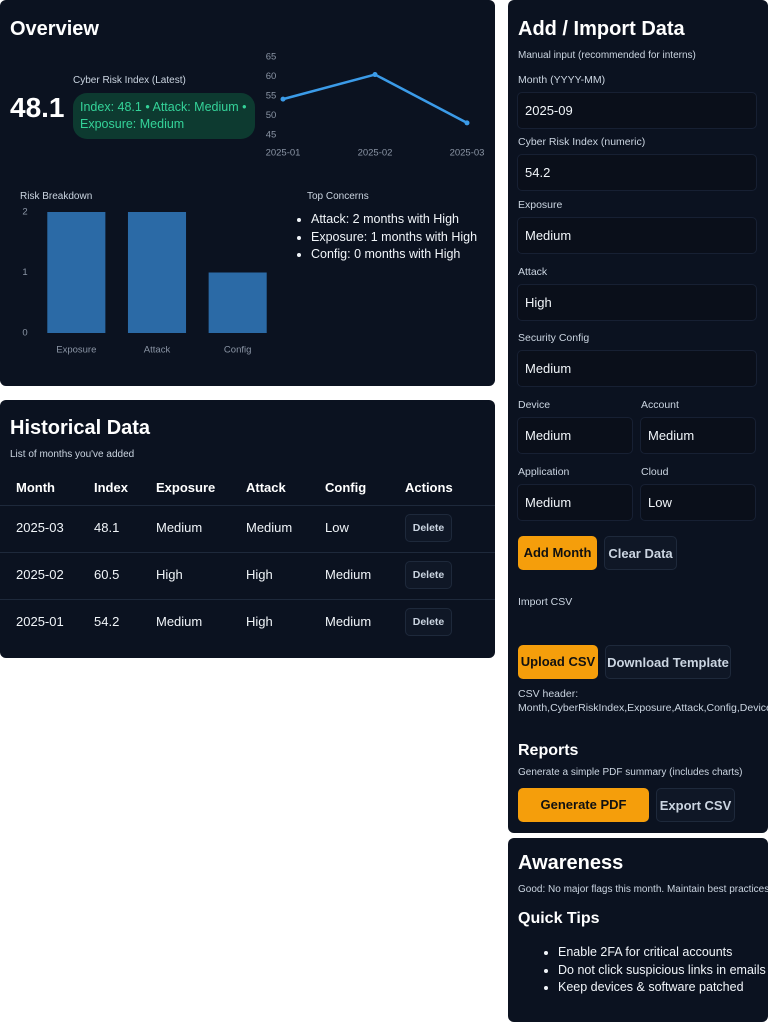  Describe the element at coordinates (662, 953) in the screenshot. I see `tip-item: Enable 2FA for critical accounts` at that location.